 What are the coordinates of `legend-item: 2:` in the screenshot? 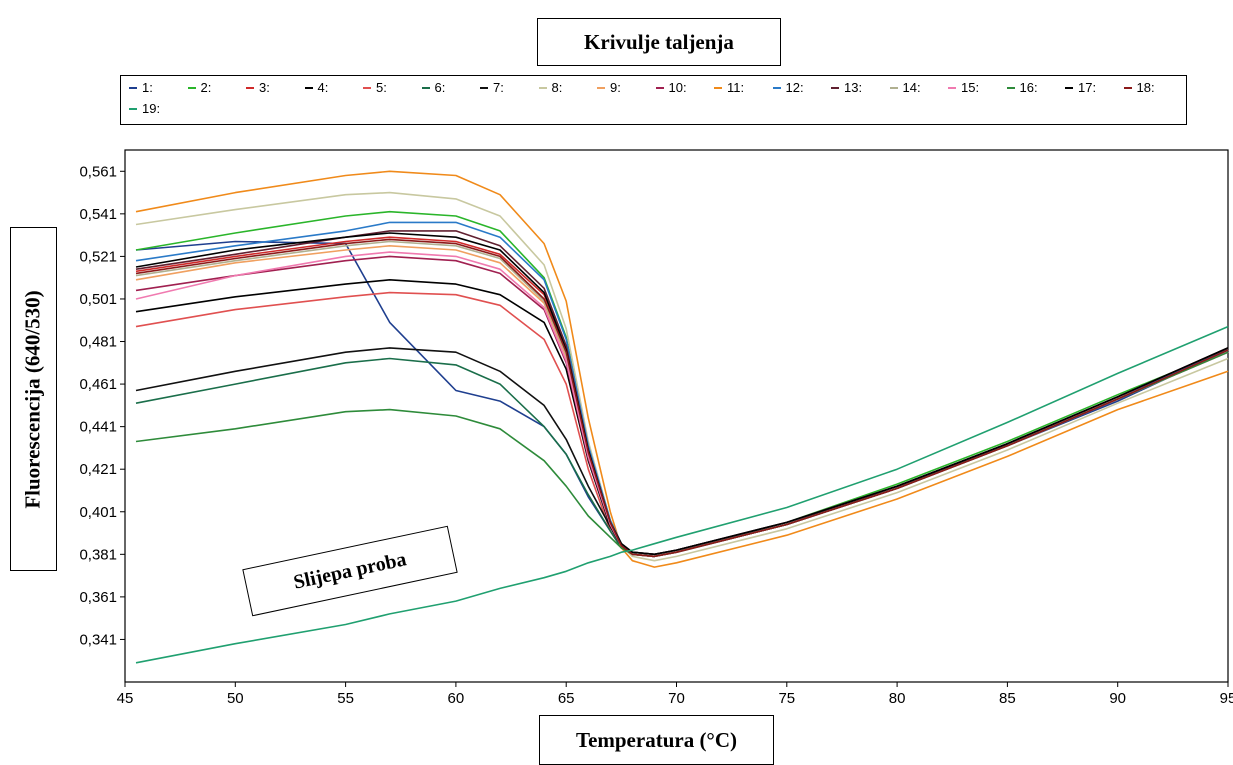 It's located at (199, 87).